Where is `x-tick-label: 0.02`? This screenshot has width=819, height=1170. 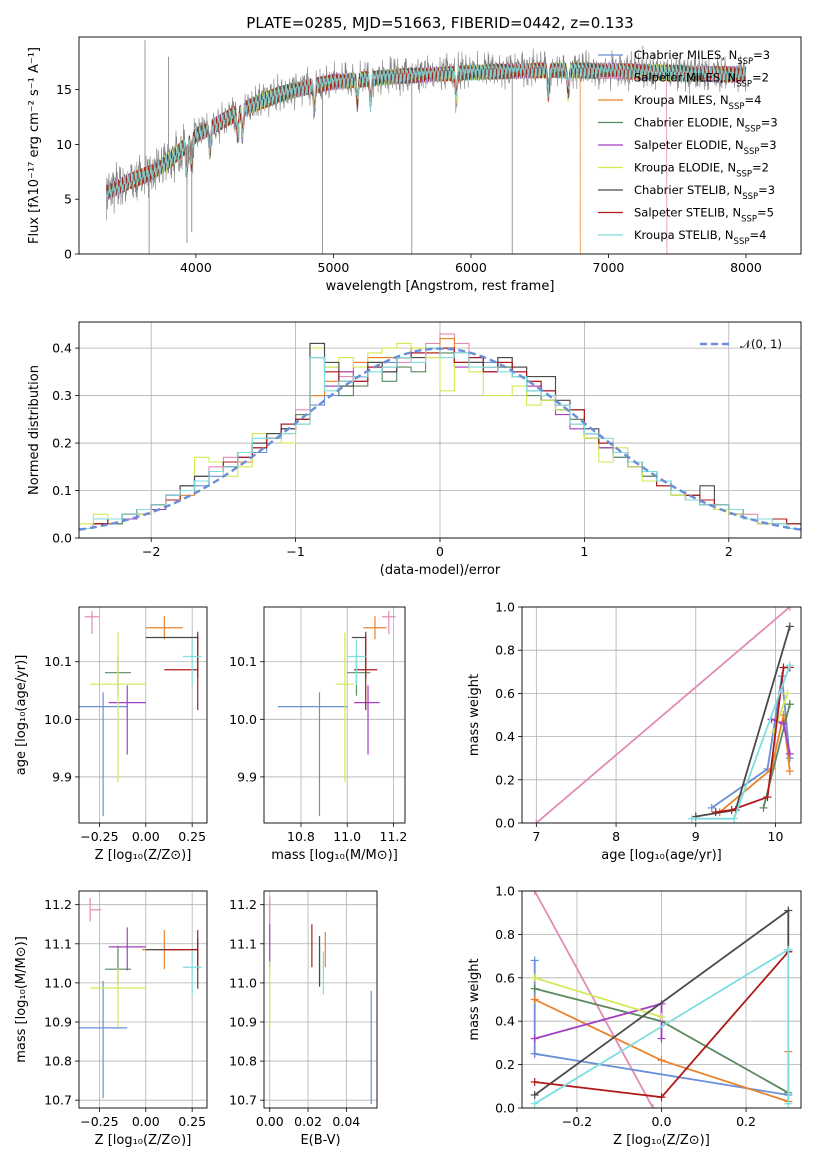
x-tick-label: 0.02 is located at coordinates (308, 1121).